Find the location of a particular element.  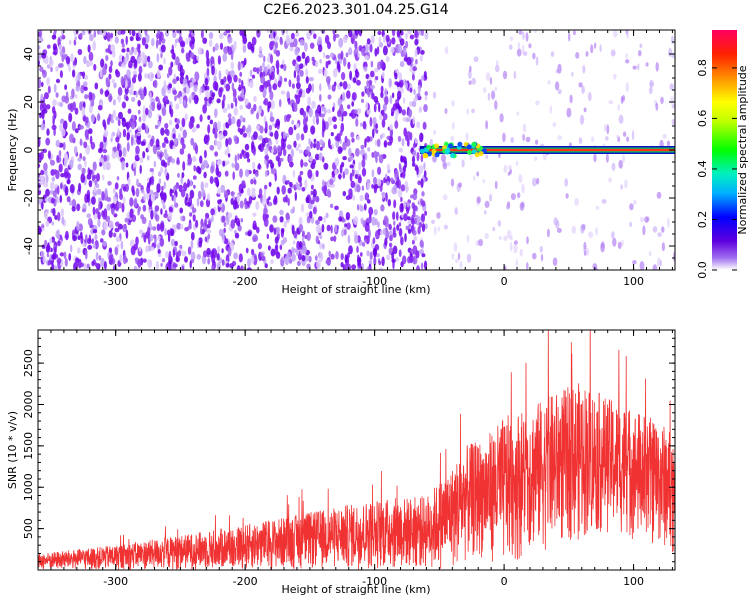

line-blob is located at coordinates (448, 150).